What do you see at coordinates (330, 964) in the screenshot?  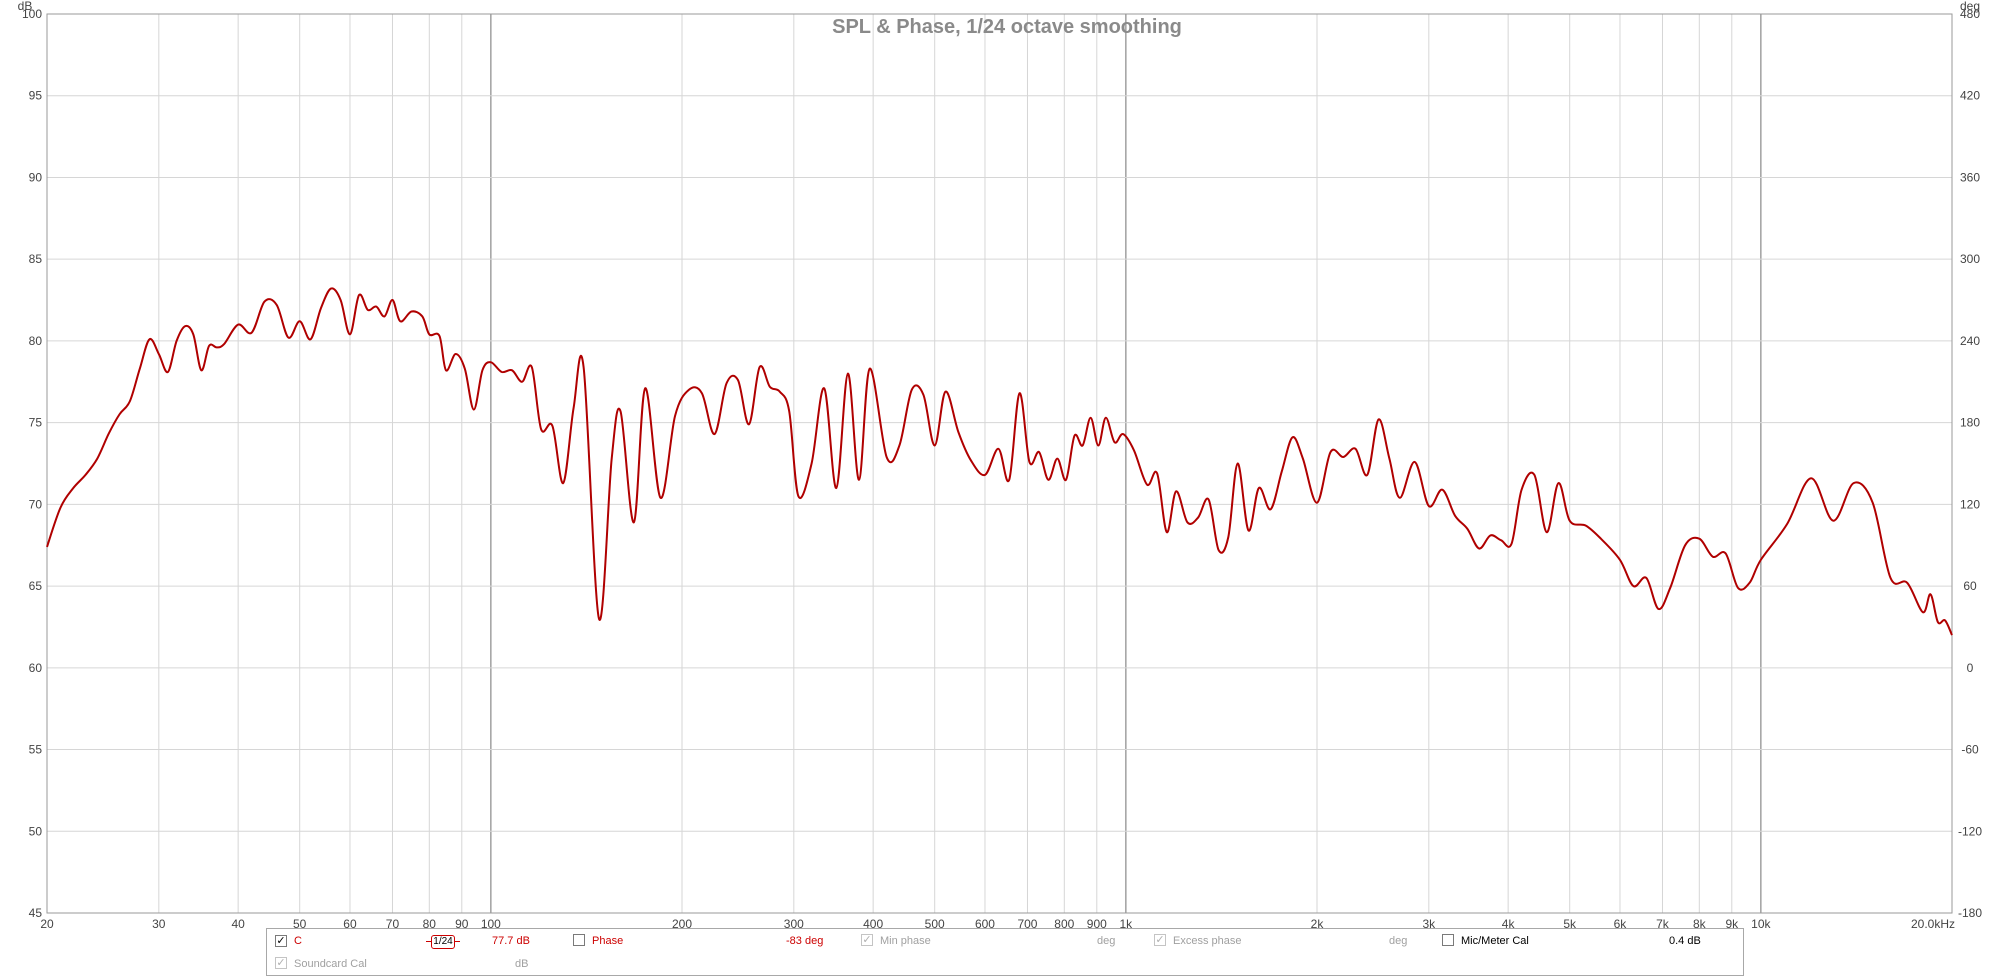 I see `soundcard-cal-label: Soundcard Cal` at bounding box center [330, 964].